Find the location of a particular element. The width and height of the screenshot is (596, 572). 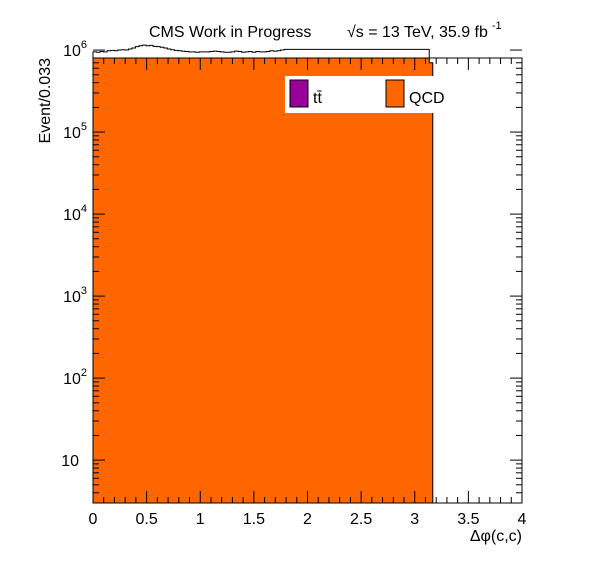

y-tick-label: 10² is located at coordinates (75, 377).